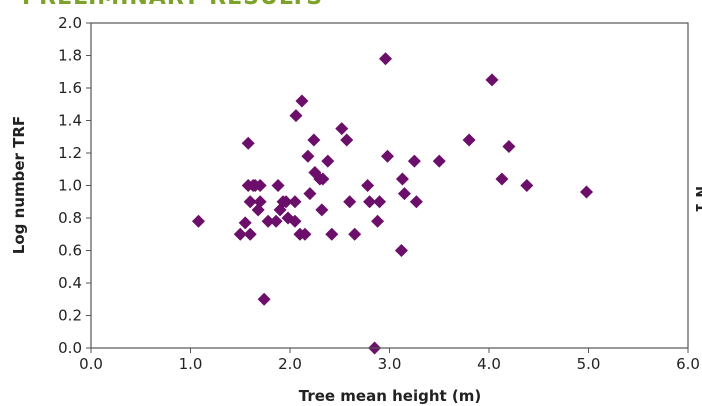  I want to click on x-tick-label: 4.0, so click(489, 364).